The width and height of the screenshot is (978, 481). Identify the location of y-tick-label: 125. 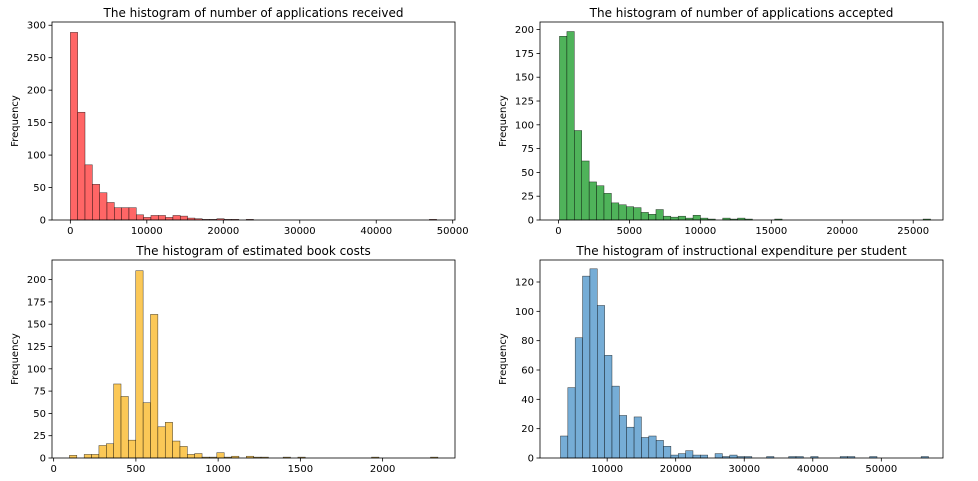
(36, 347).